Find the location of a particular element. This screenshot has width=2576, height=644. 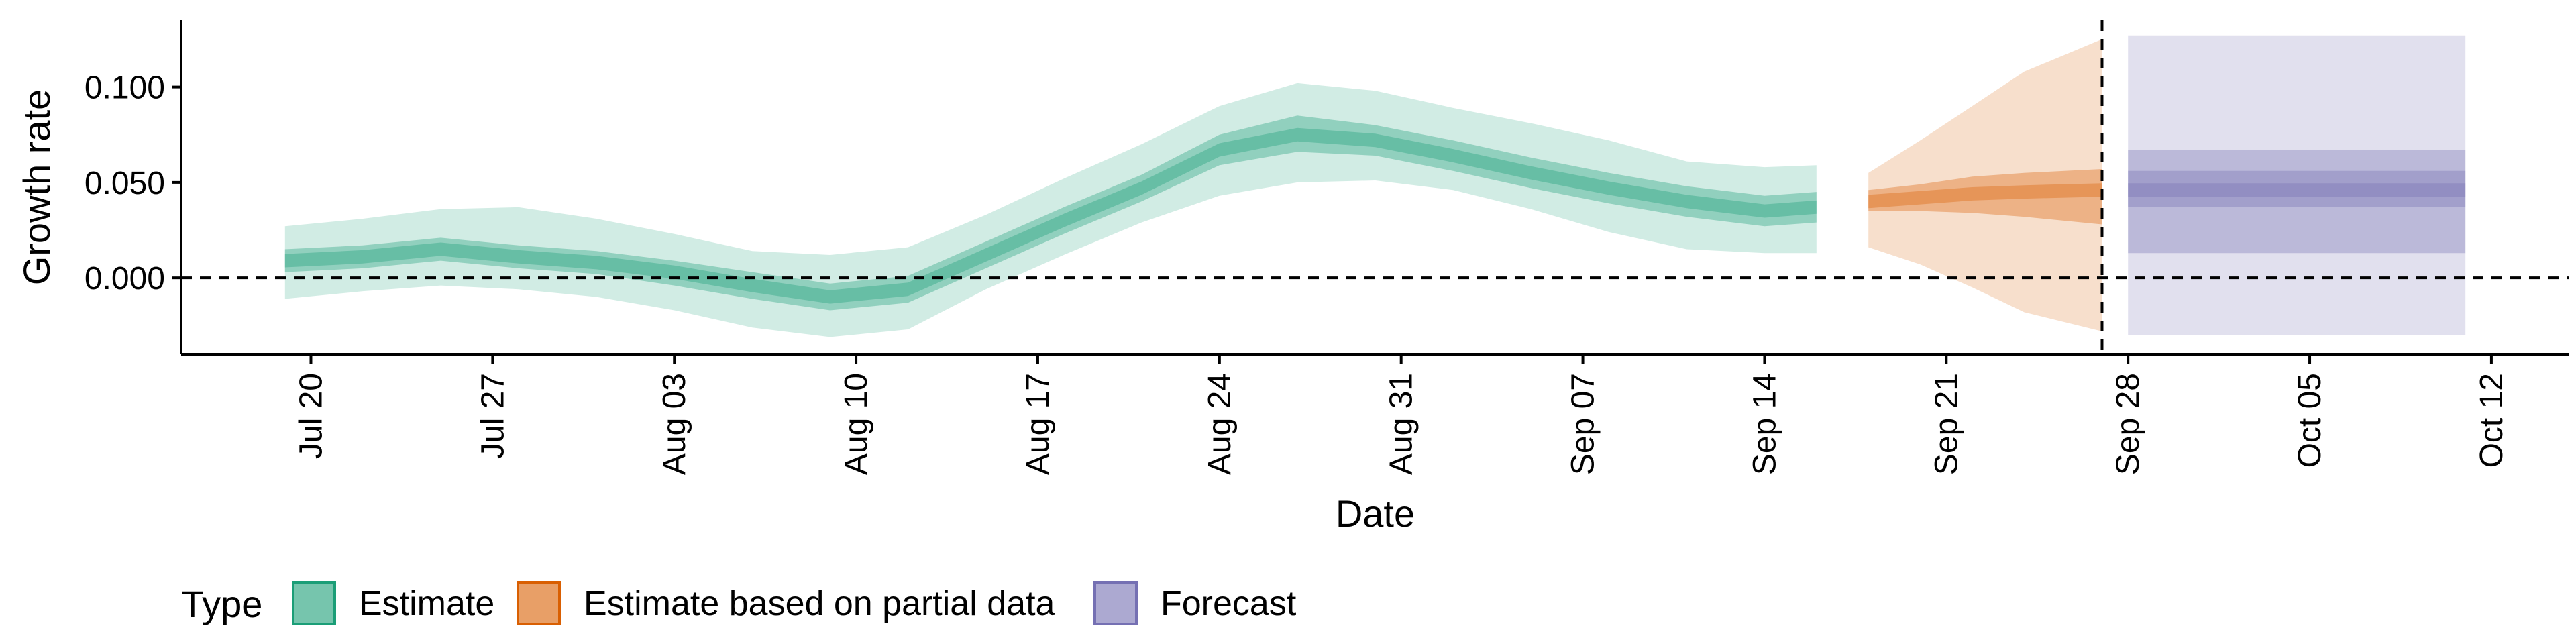

legend-swatch-forecast is located at coordinates (1115, 603).